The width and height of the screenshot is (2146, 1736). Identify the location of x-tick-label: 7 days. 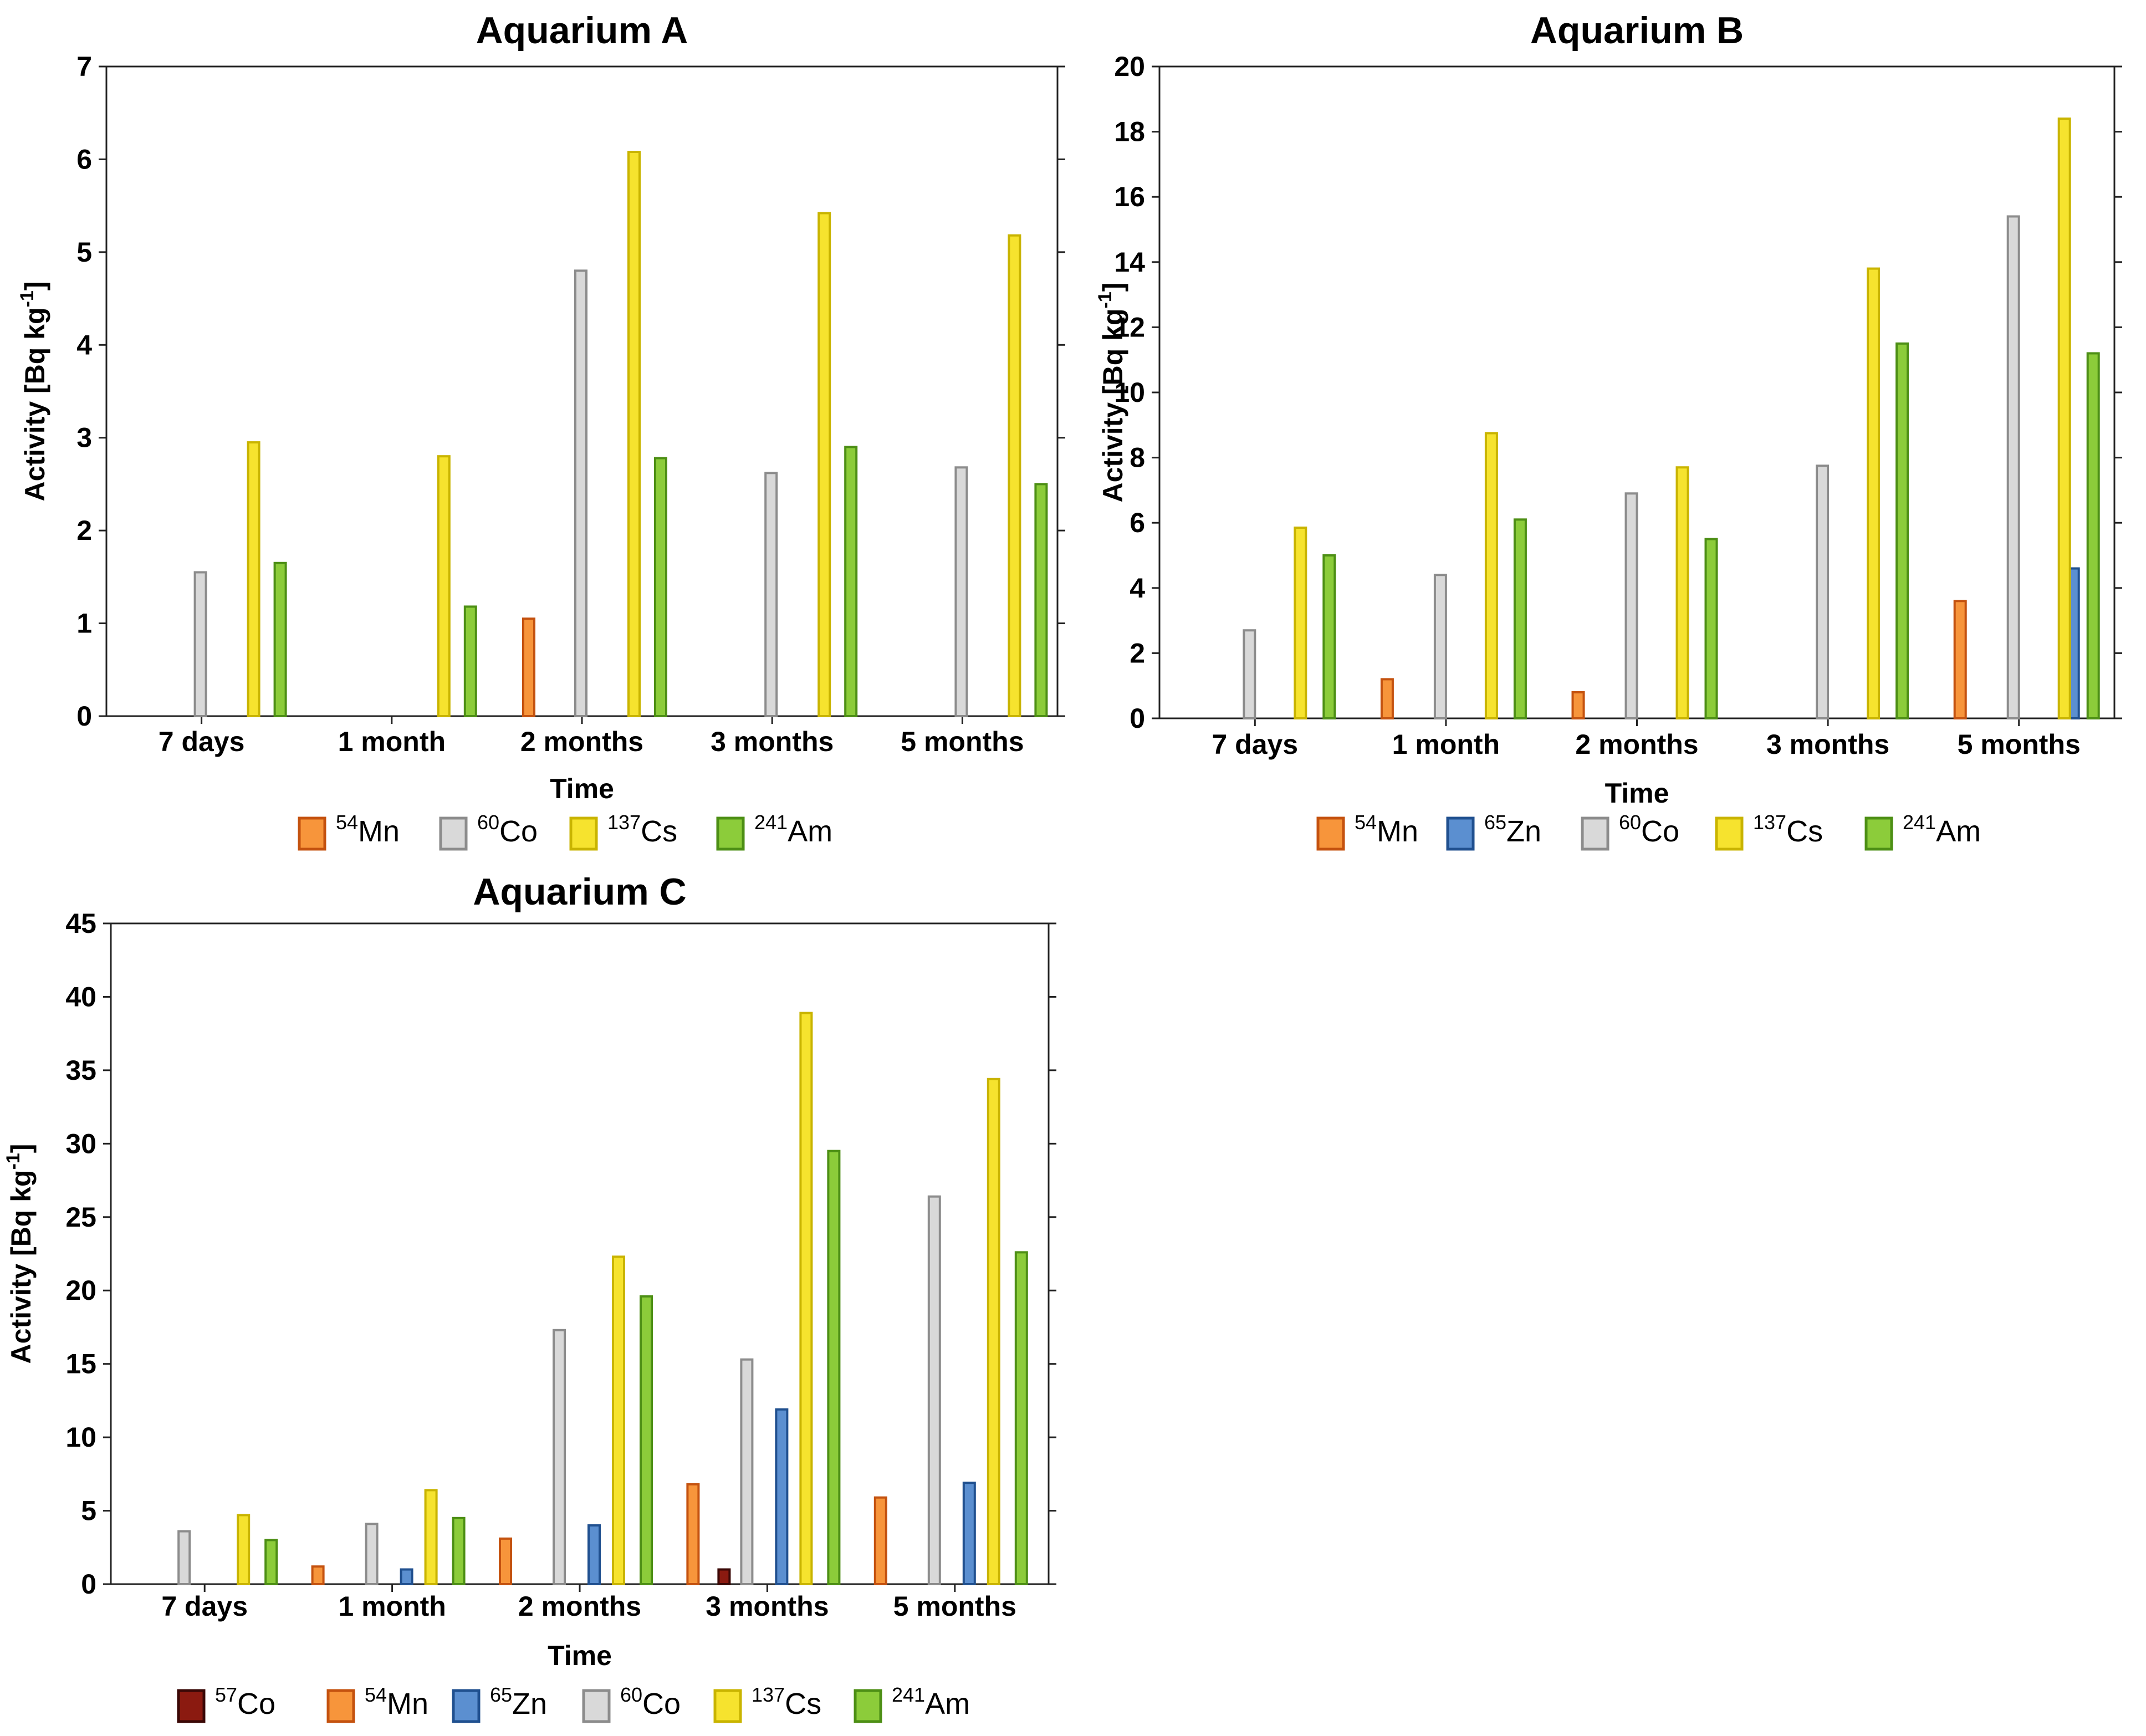
(205, 1606).